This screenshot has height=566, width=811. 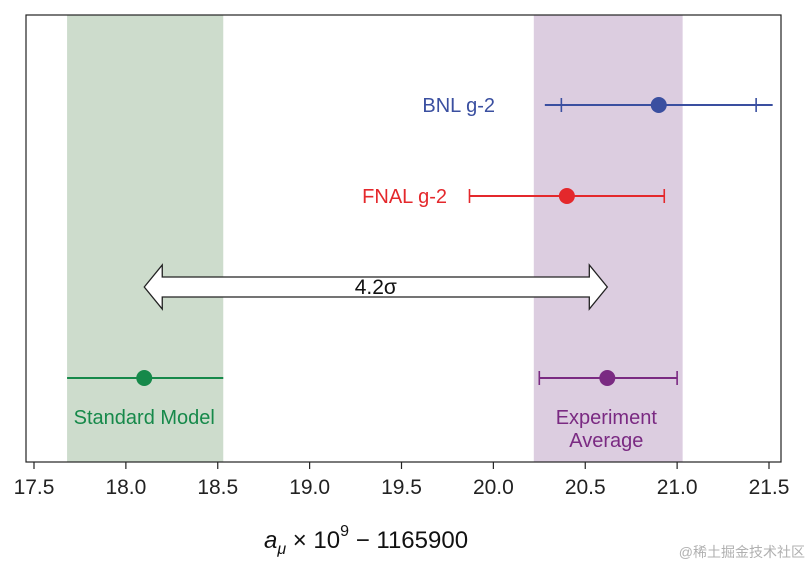 I want to click on x-tick-label-2: 18.5, so click(x=217, y=487).